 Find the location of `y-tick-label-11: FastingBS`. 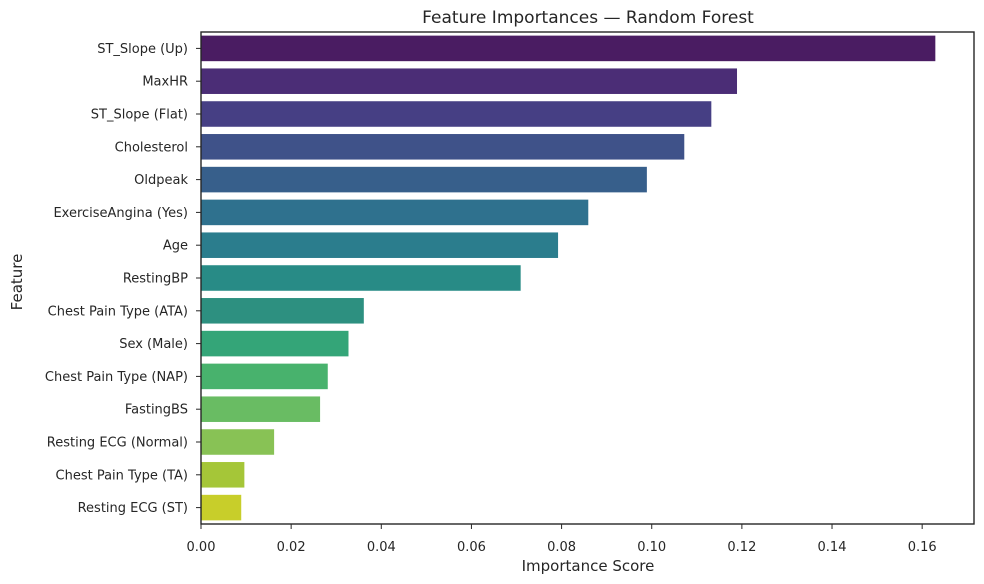

y-tick-label-11: FastingBS is located at coordinates (156, 410).